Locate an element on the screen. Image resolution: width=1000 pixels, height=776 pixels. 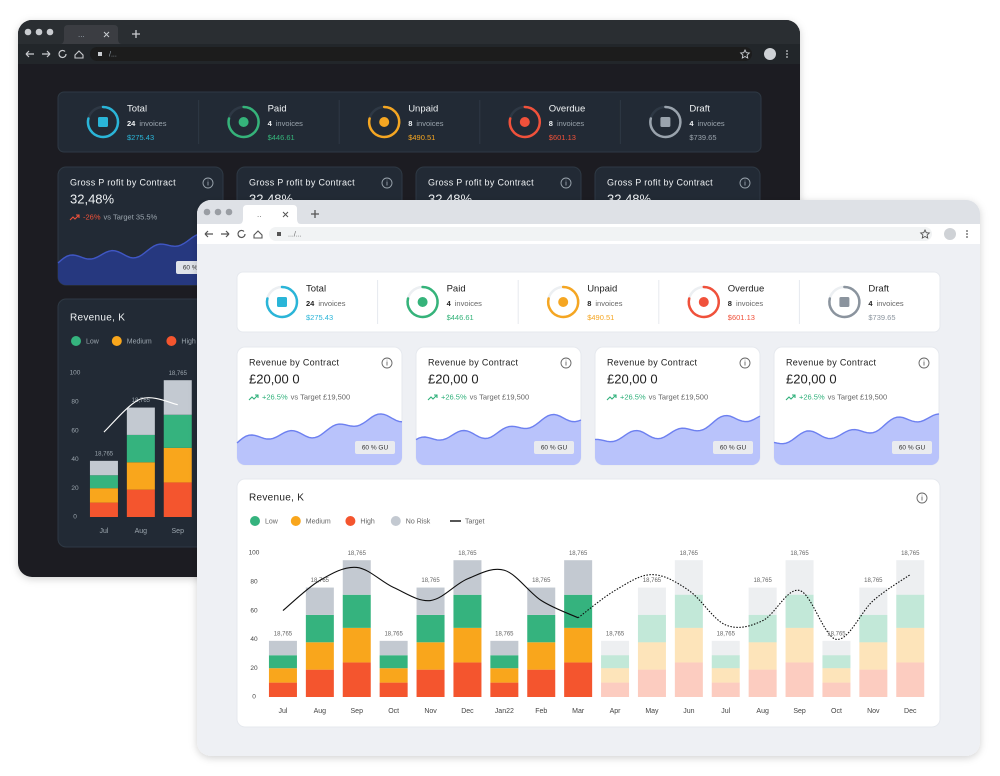
tab: .. is located at coordinates (270, 214).